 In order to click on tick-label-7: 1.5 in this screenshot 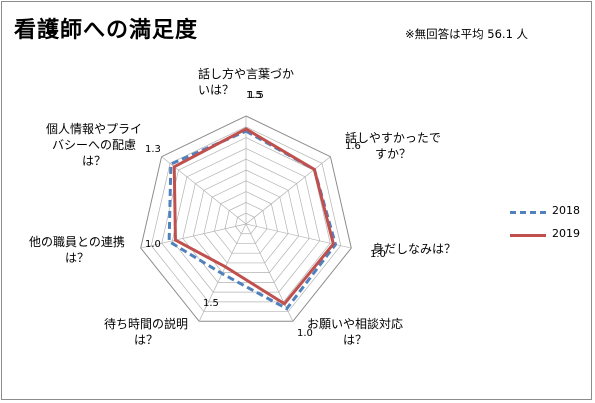, I will do `click(254, 95)`.